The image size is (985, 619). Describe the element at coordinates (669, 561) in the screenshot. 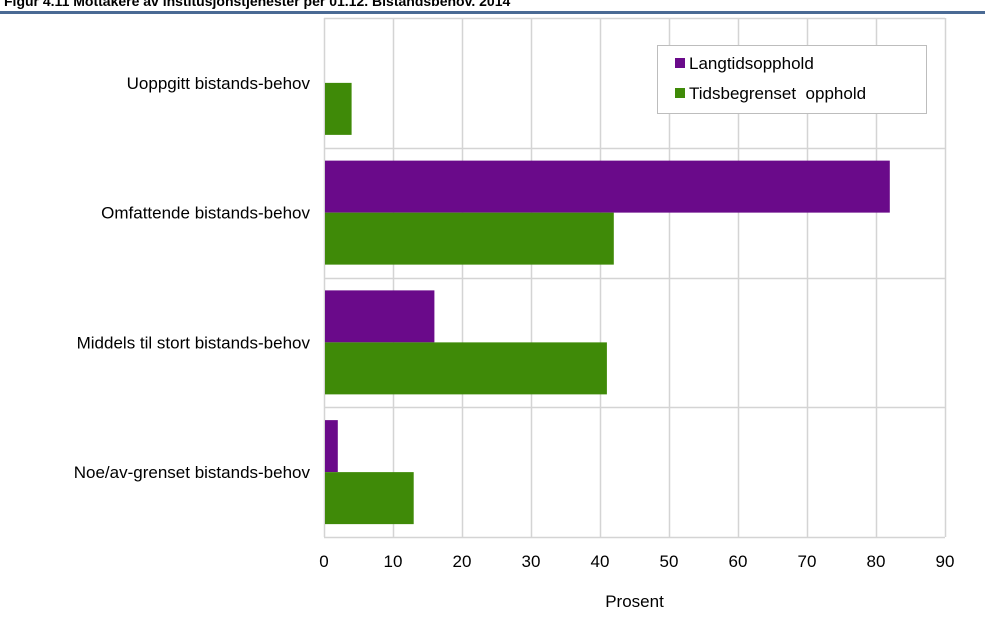

I see `x-tick-label: 50` at that location.